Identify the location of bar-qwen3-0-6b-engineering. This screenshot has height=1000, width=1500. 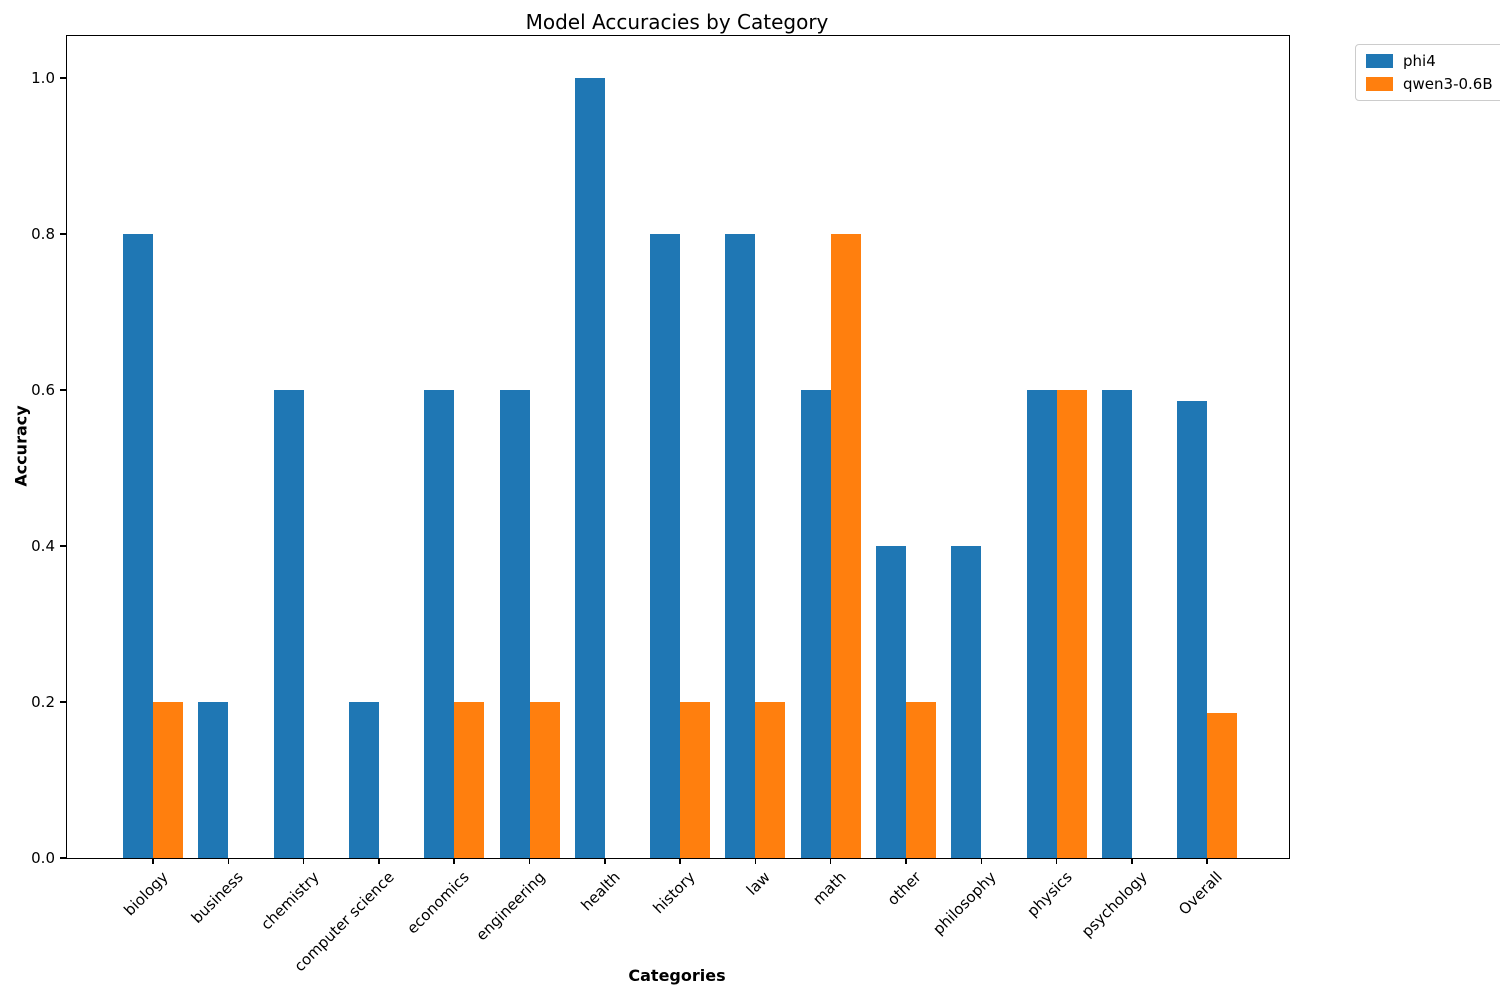
(544, 780).